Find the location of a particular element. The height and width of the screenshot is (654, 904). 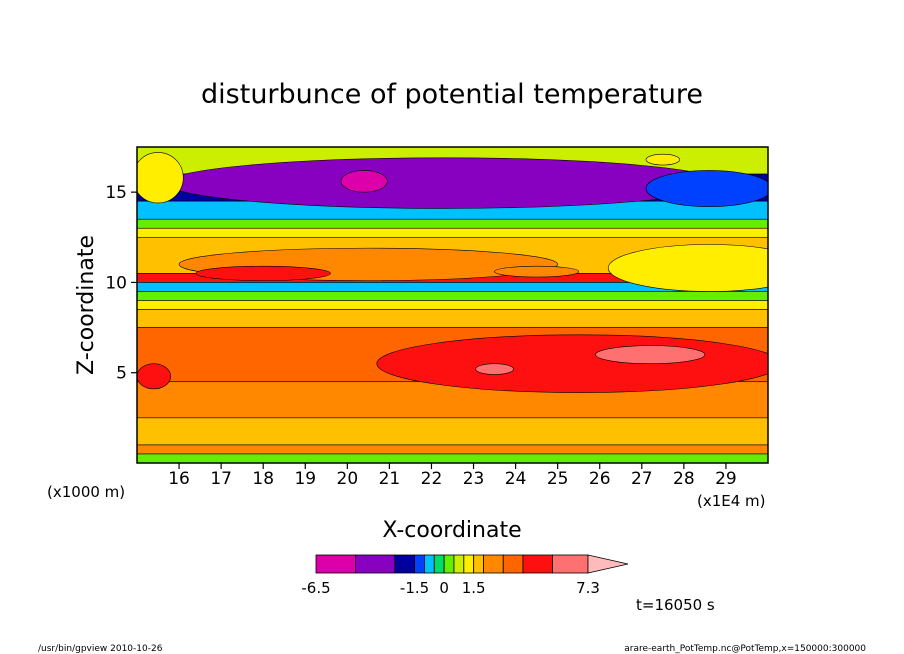

colorbar-label-2: 0 is located at coordinates (444, 588).